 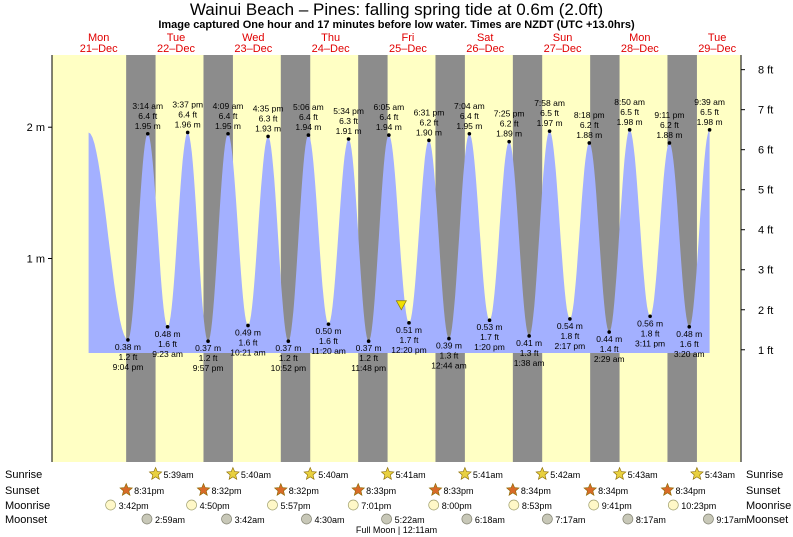 What do you see at coordinates (429, 132) in the screenshot?
I see `high-tide-metres: 1.90 m` at bounding box center [429, 132].